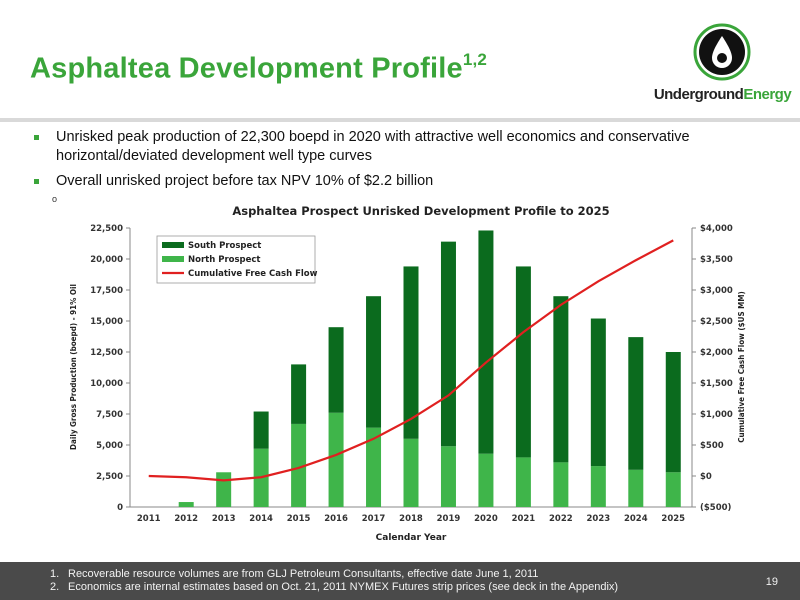  What do you see at coordinates (106, 260) in the screenshot?
I see `y-tick-label: 20,000` at bounding box center [106, 260].